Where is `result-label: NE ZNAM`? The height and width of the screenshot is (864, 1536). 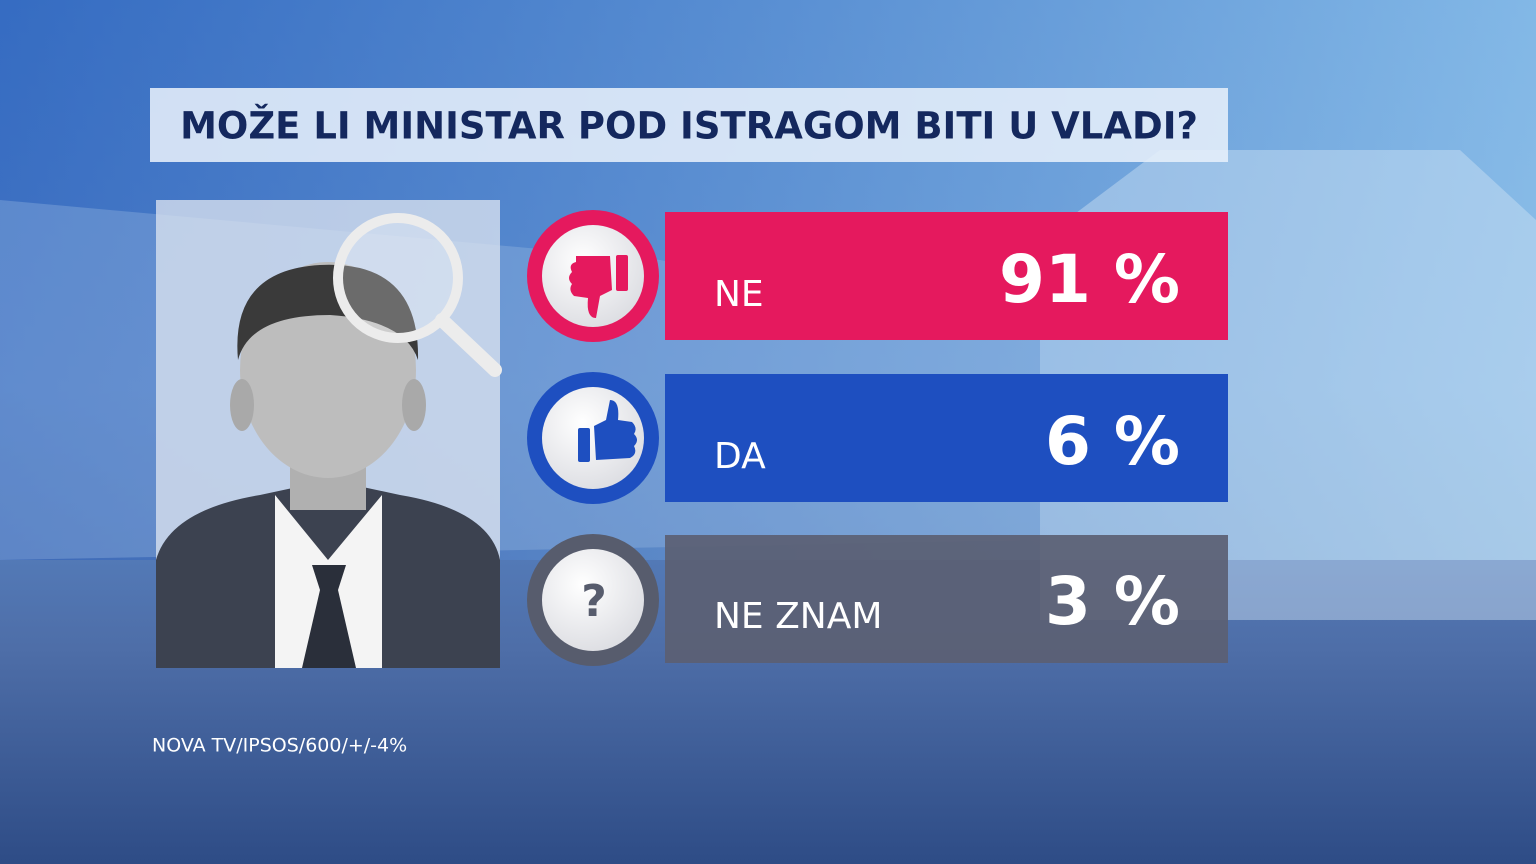 result-label: NE ZNAM is located at coordinates (798, 616).